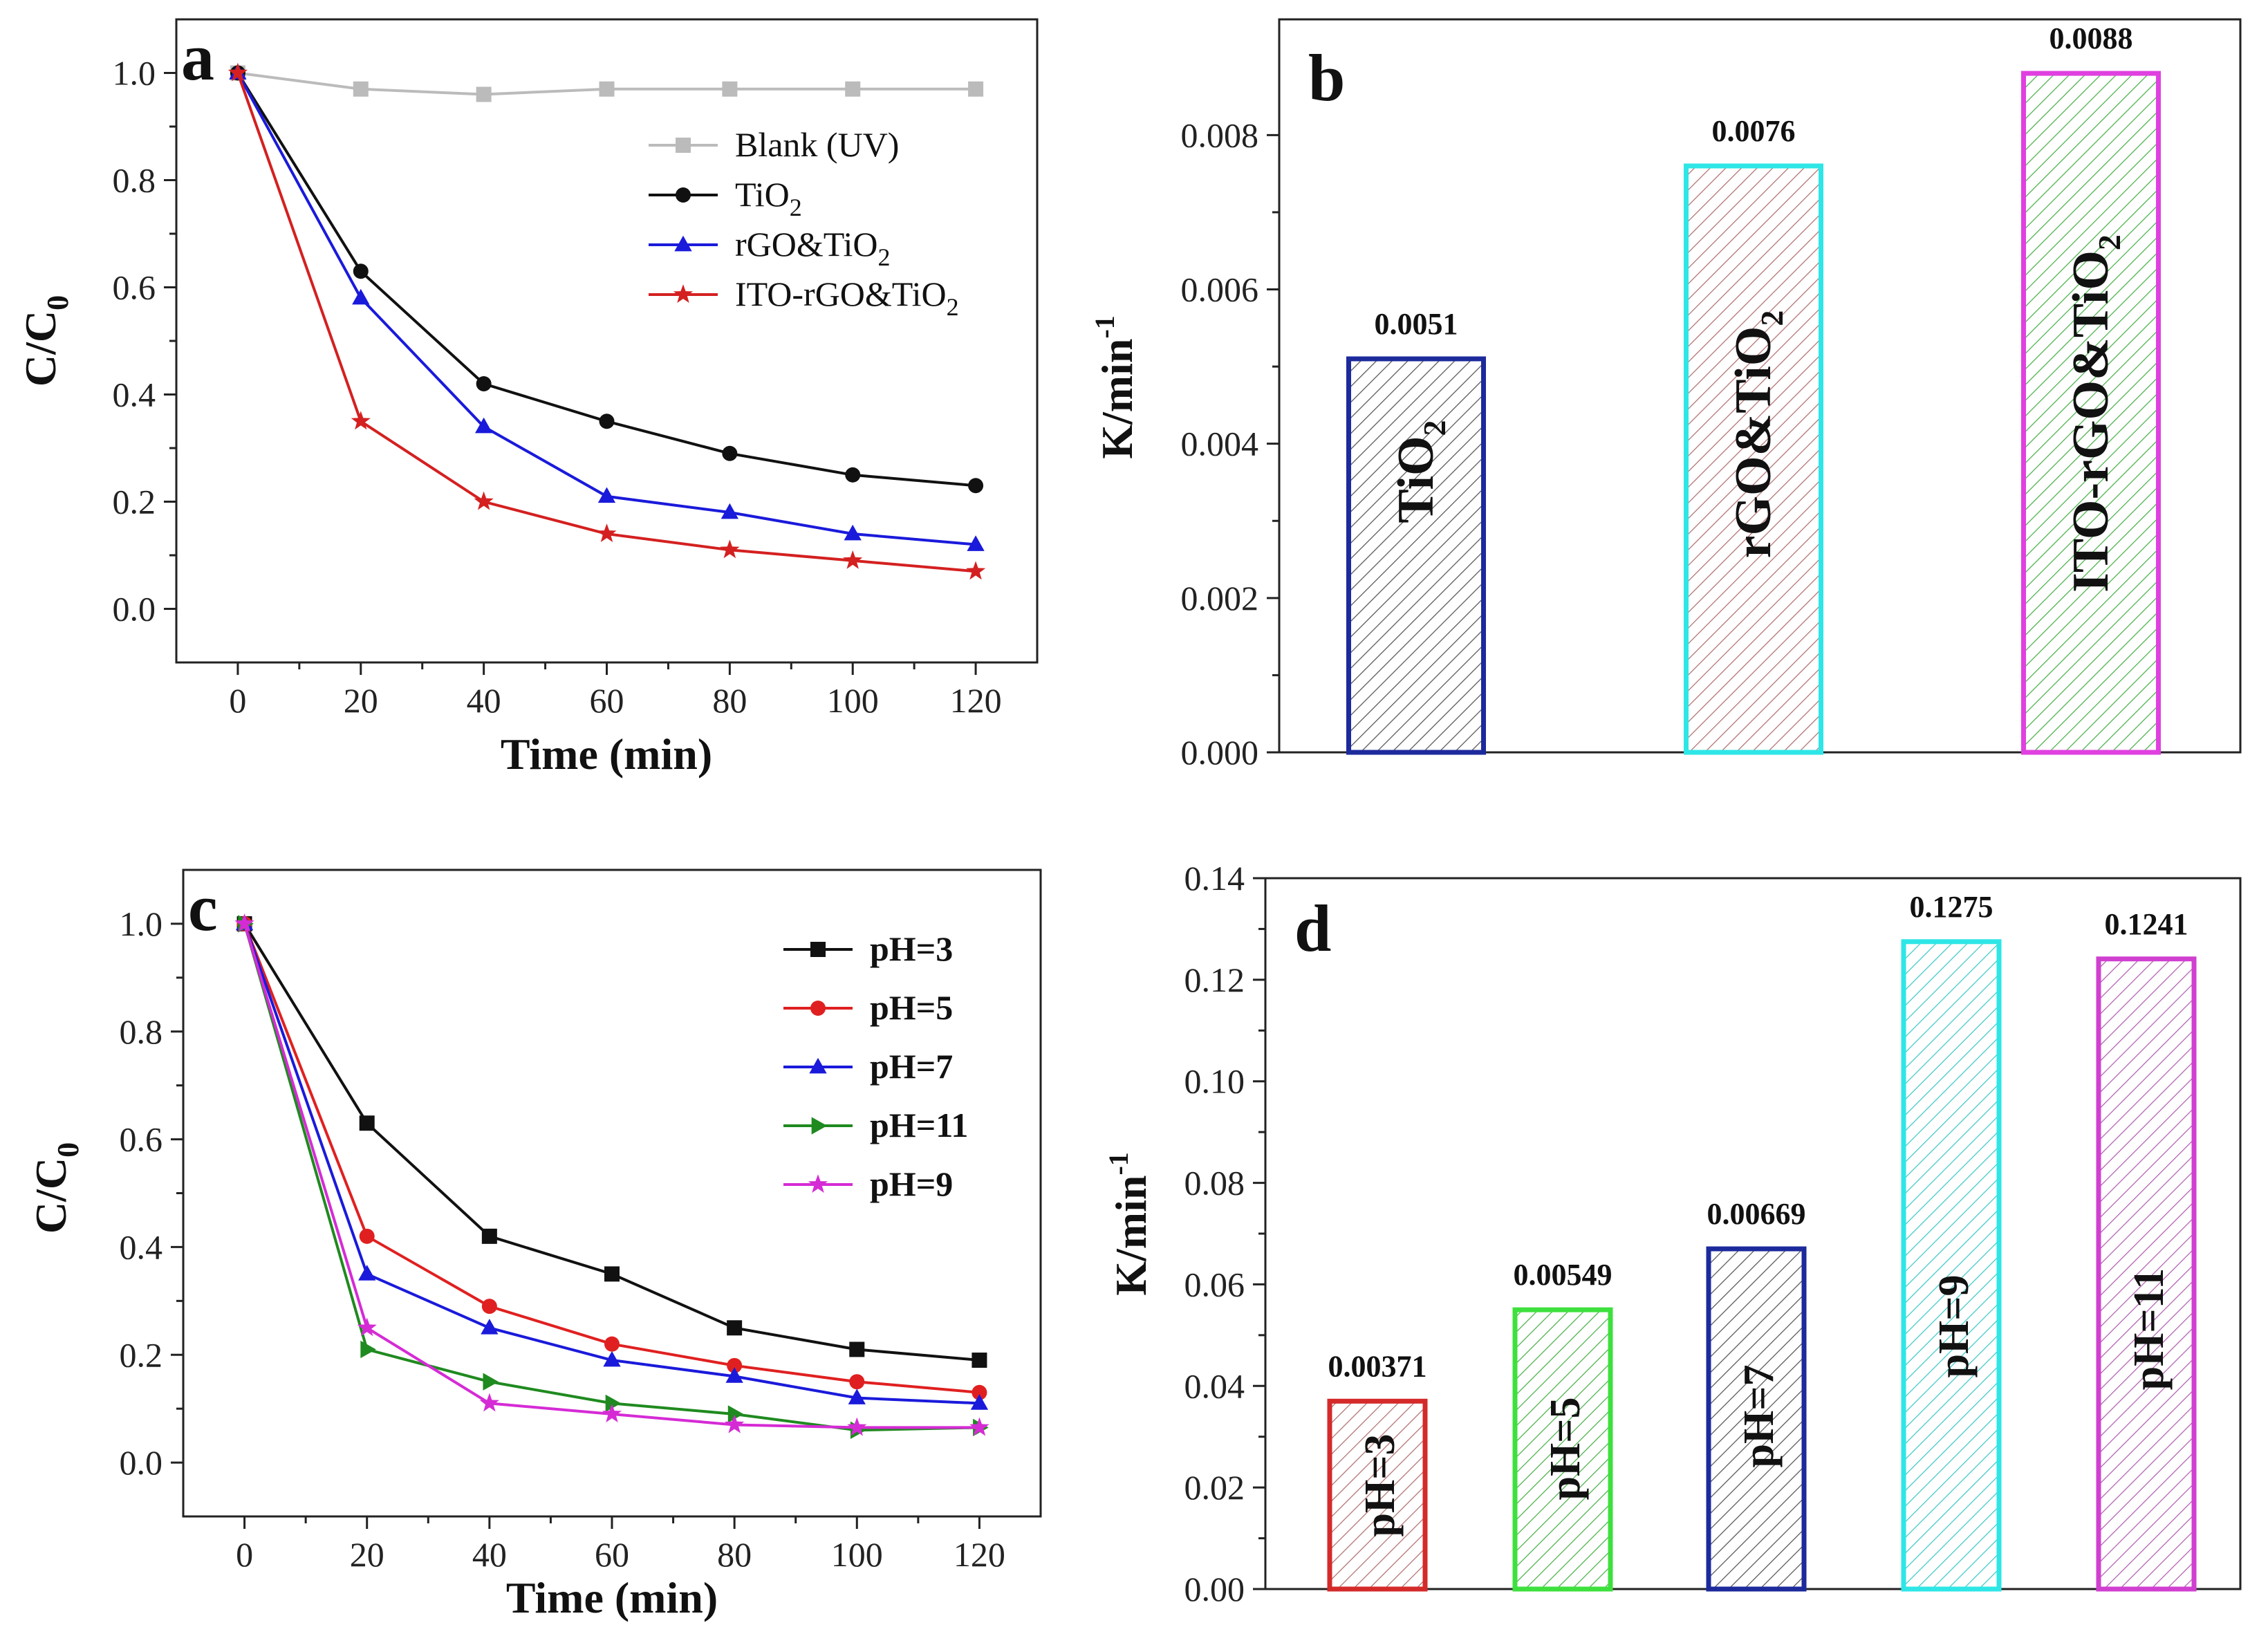  Describe the element at coordinates (734, 1554) in the screenshot. I see `panel-c-x-tick-label: 80` at that location.